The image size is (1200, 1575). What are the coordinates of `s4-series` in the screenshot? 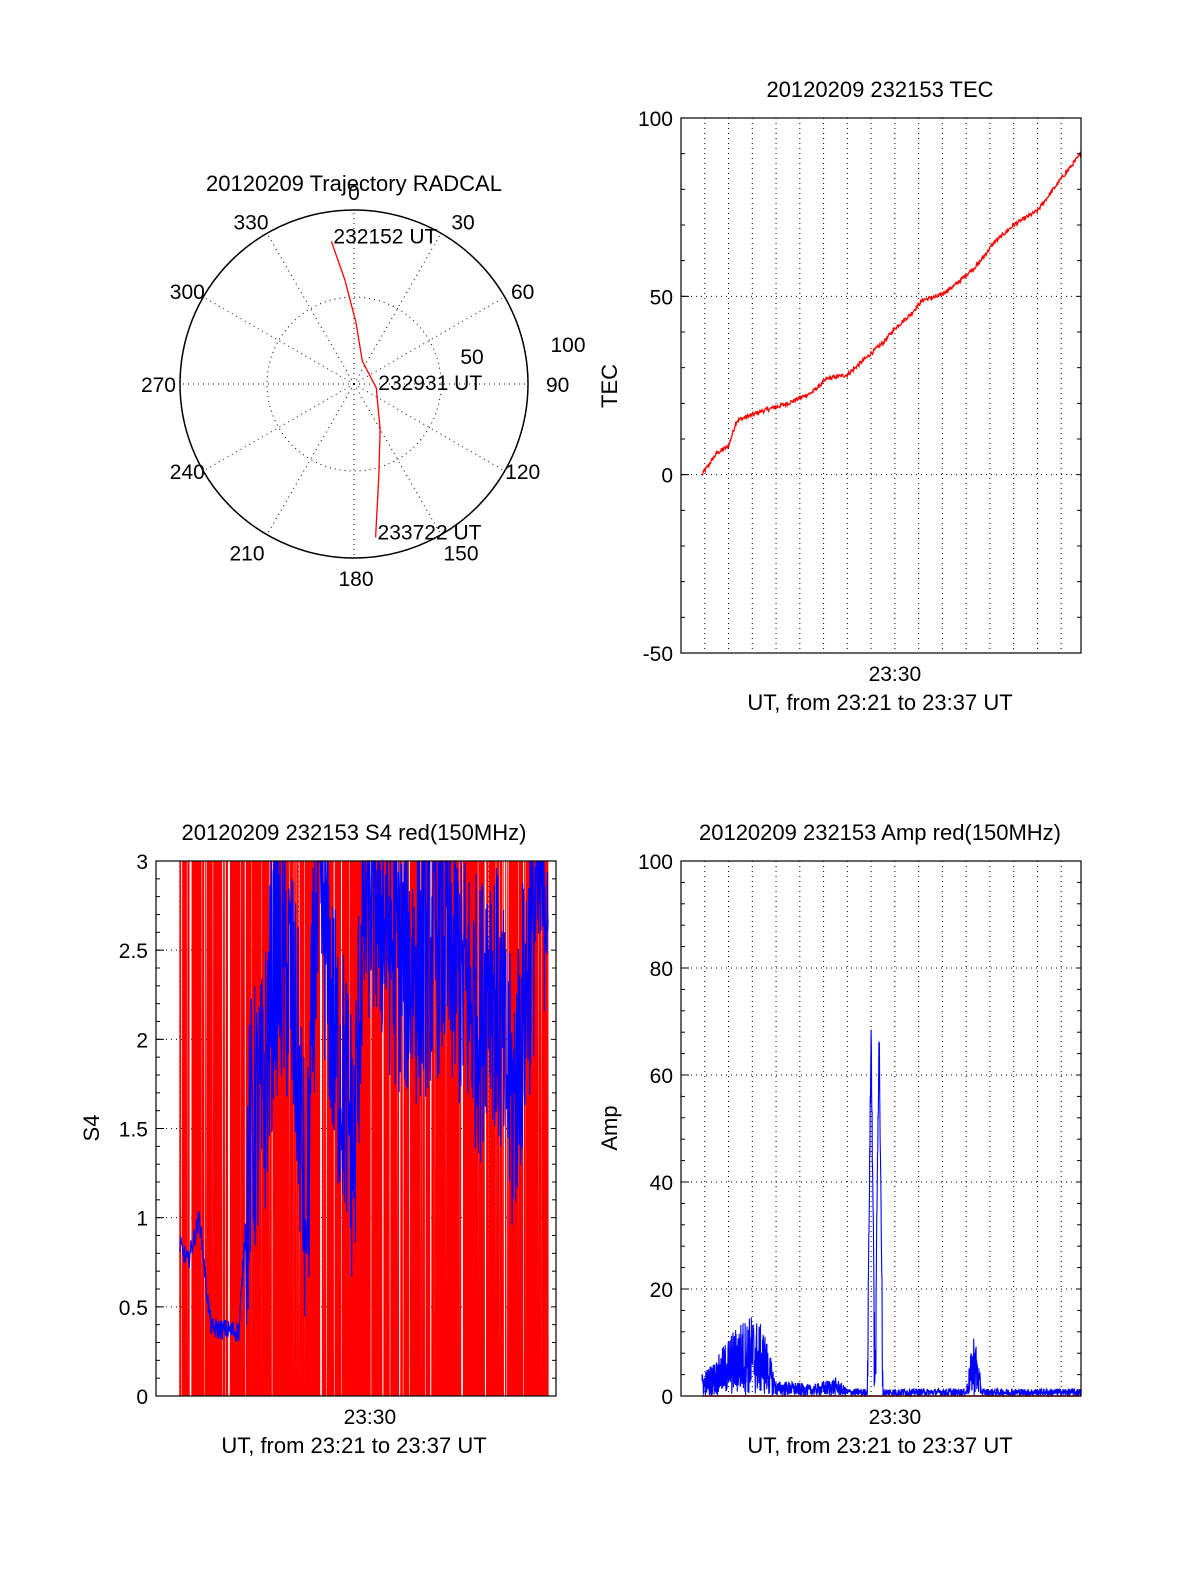 It's located at (364, 1128).